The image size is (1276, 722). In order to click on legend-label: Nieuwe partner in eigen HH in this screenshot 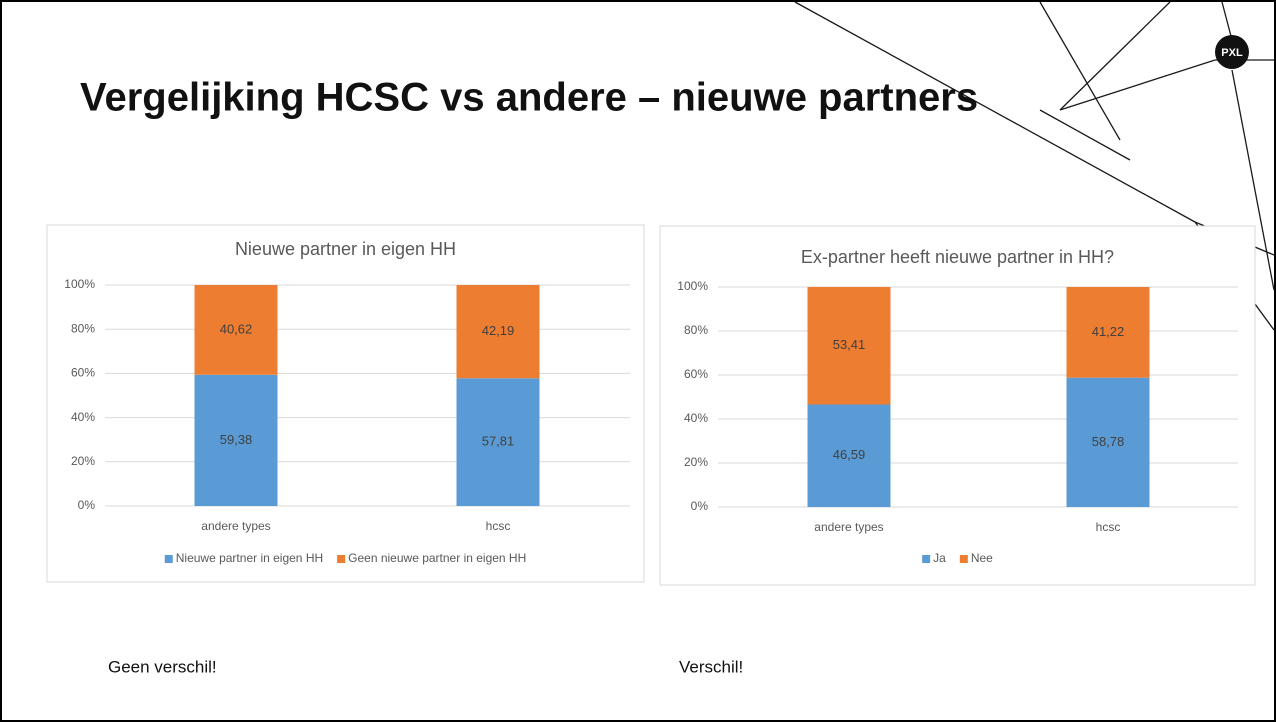, I will do `click(249, 558)`.